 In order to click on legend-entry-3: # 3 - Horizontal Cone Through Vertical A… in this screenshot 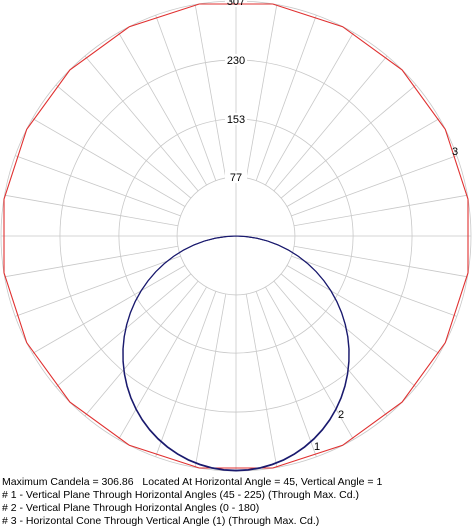, I will do `click(161, 521)`.